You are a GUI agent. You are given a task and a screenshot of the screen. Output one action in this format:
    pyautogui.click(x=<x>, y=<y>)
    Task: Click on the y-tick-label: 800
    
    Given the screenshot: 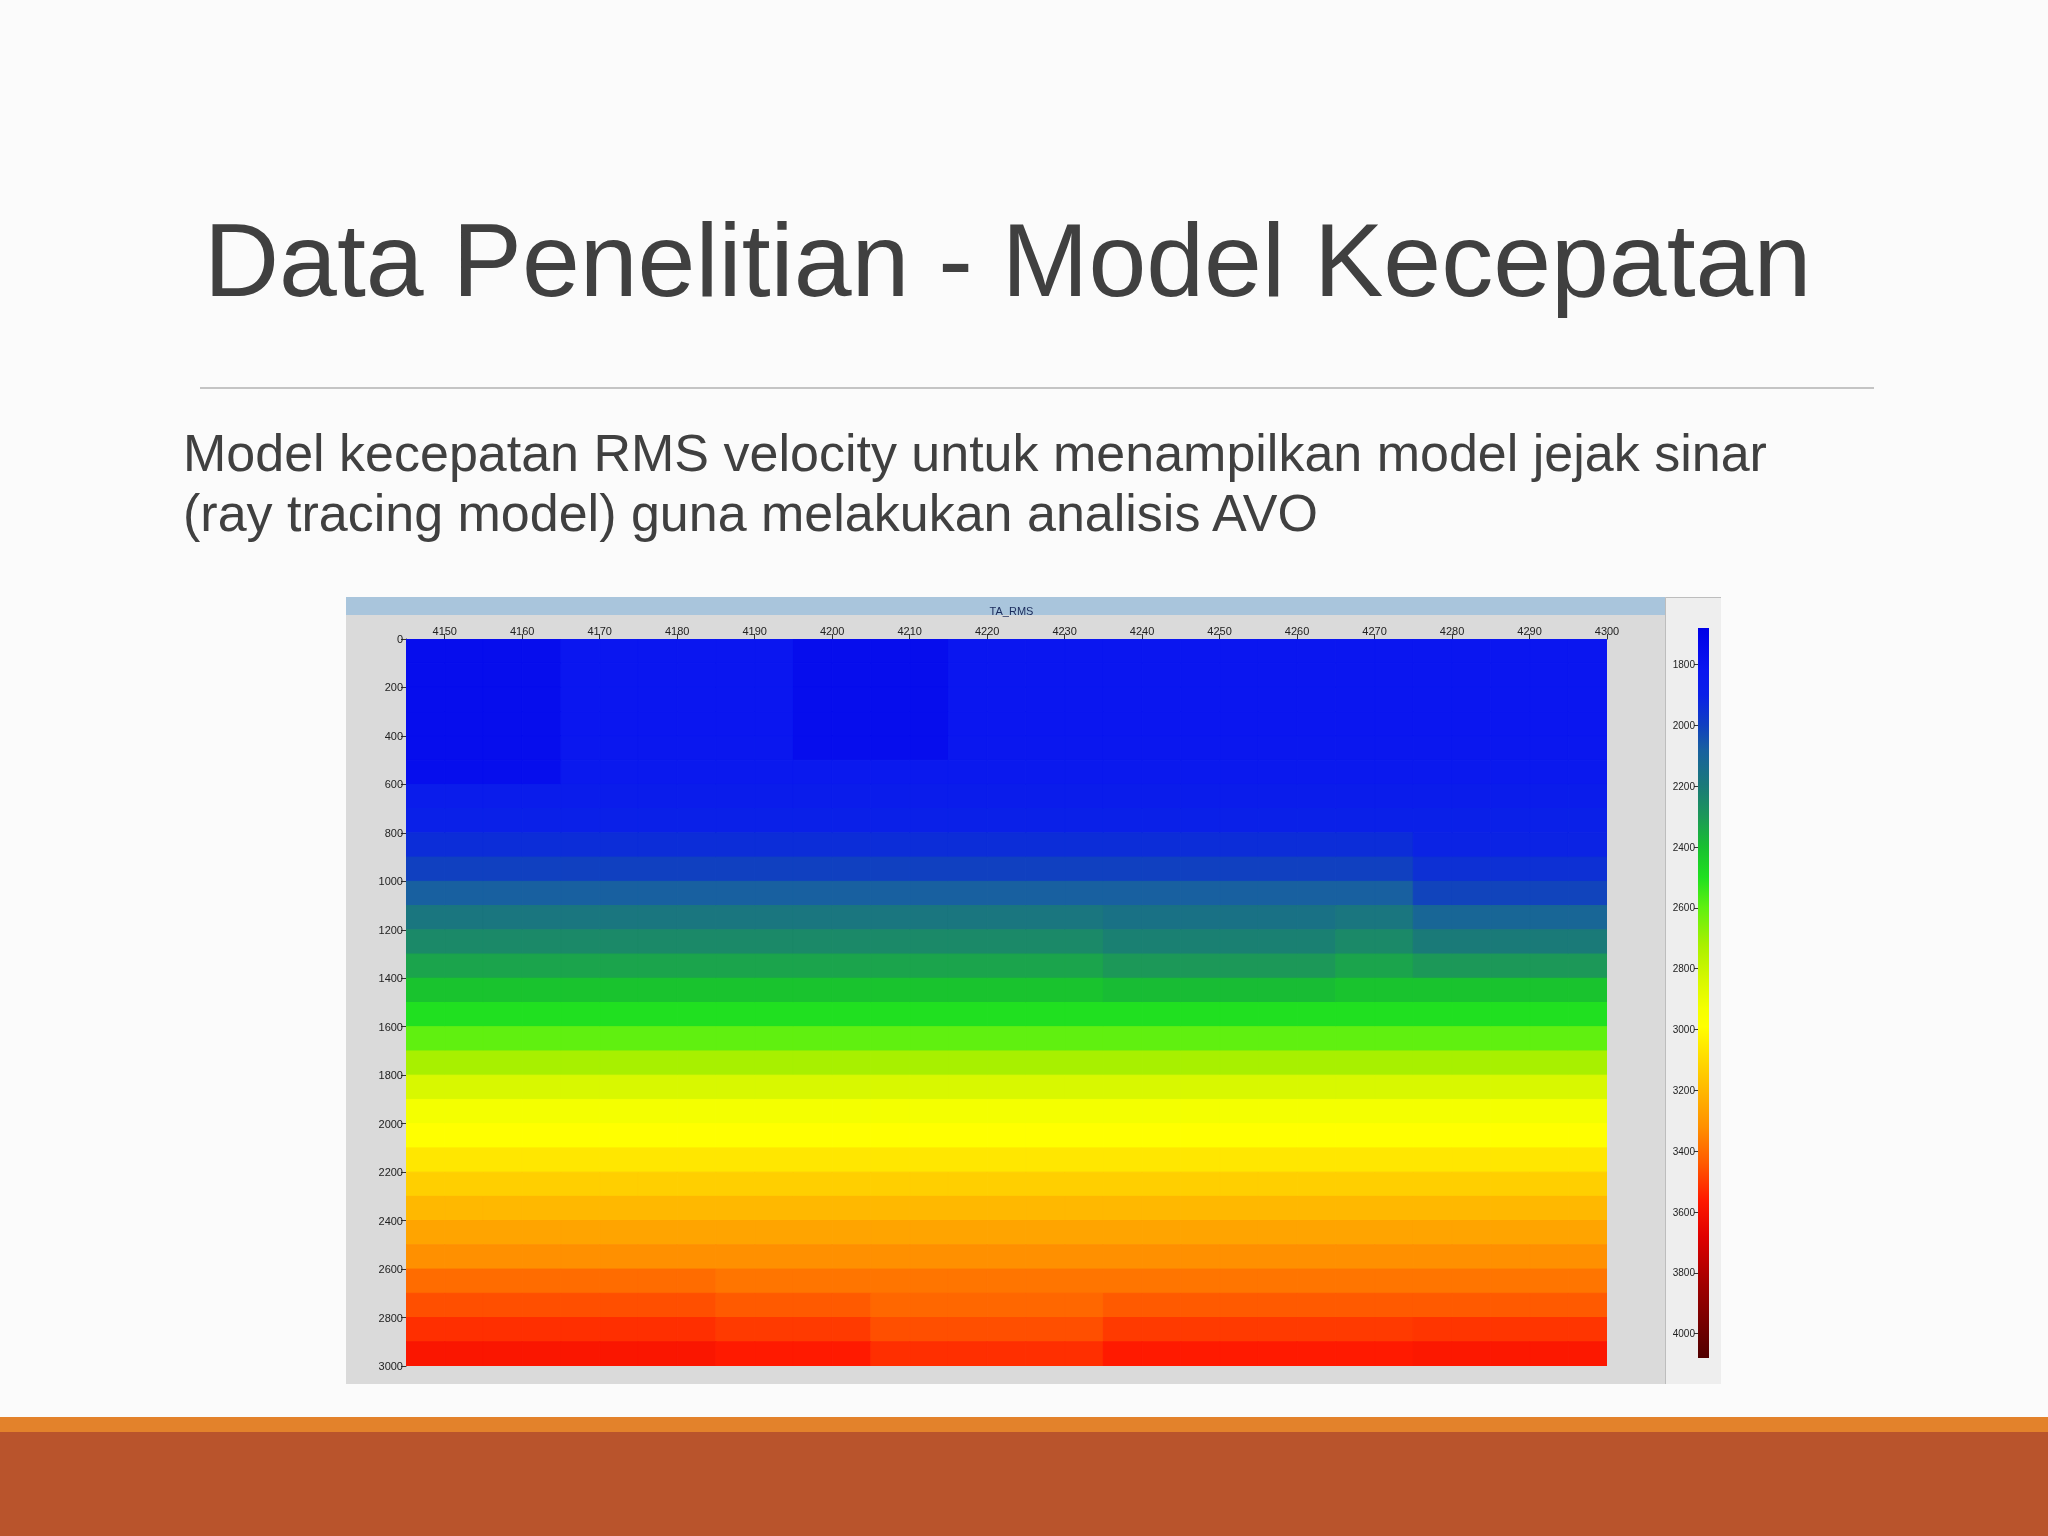 What is the action you would take?
    pyautogui.click(x=393, y=832)
    